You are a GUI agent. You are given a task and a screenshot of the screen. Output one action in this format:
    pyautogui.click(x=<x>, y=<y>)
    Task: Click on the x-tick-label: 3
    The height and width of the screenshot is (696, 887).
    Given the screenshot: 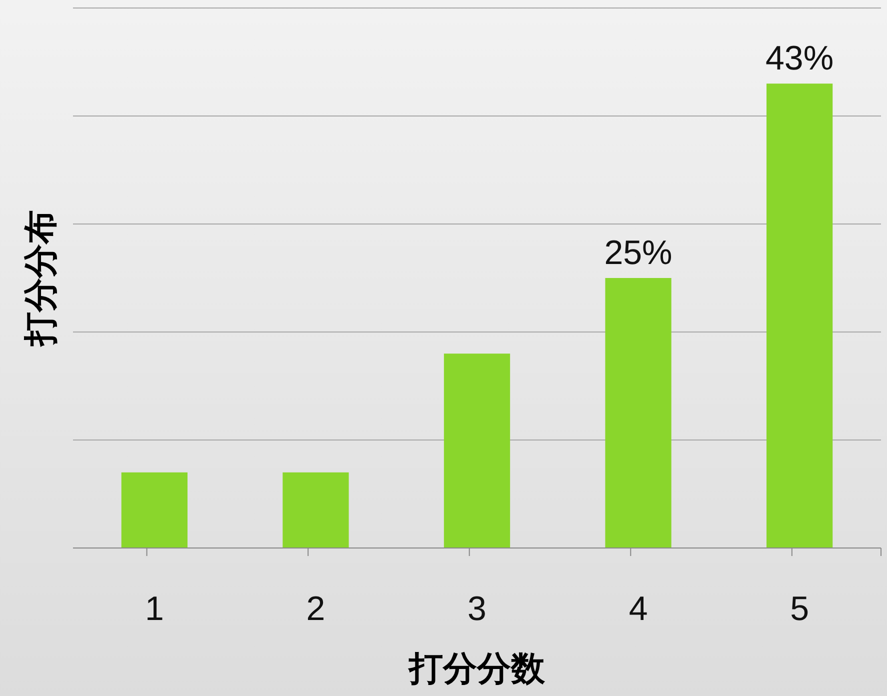 What is the action you would take?
    pyautogui.click(x=477, y=609)
    